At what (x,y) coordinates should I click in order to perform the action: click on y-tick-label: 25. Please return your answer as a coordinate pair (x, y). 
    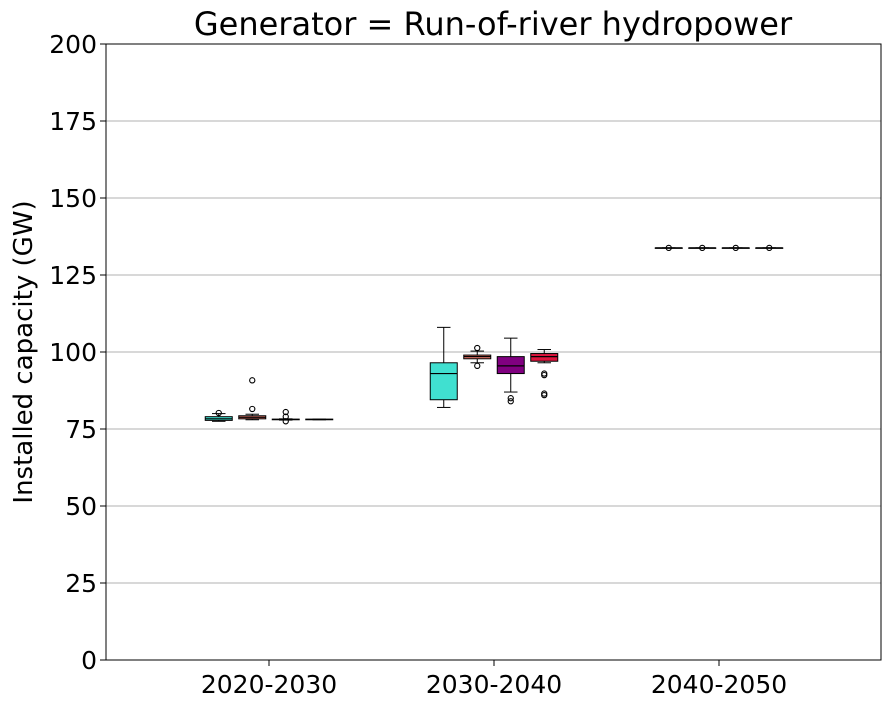
    Looking at the image, I should click on (81, 583).